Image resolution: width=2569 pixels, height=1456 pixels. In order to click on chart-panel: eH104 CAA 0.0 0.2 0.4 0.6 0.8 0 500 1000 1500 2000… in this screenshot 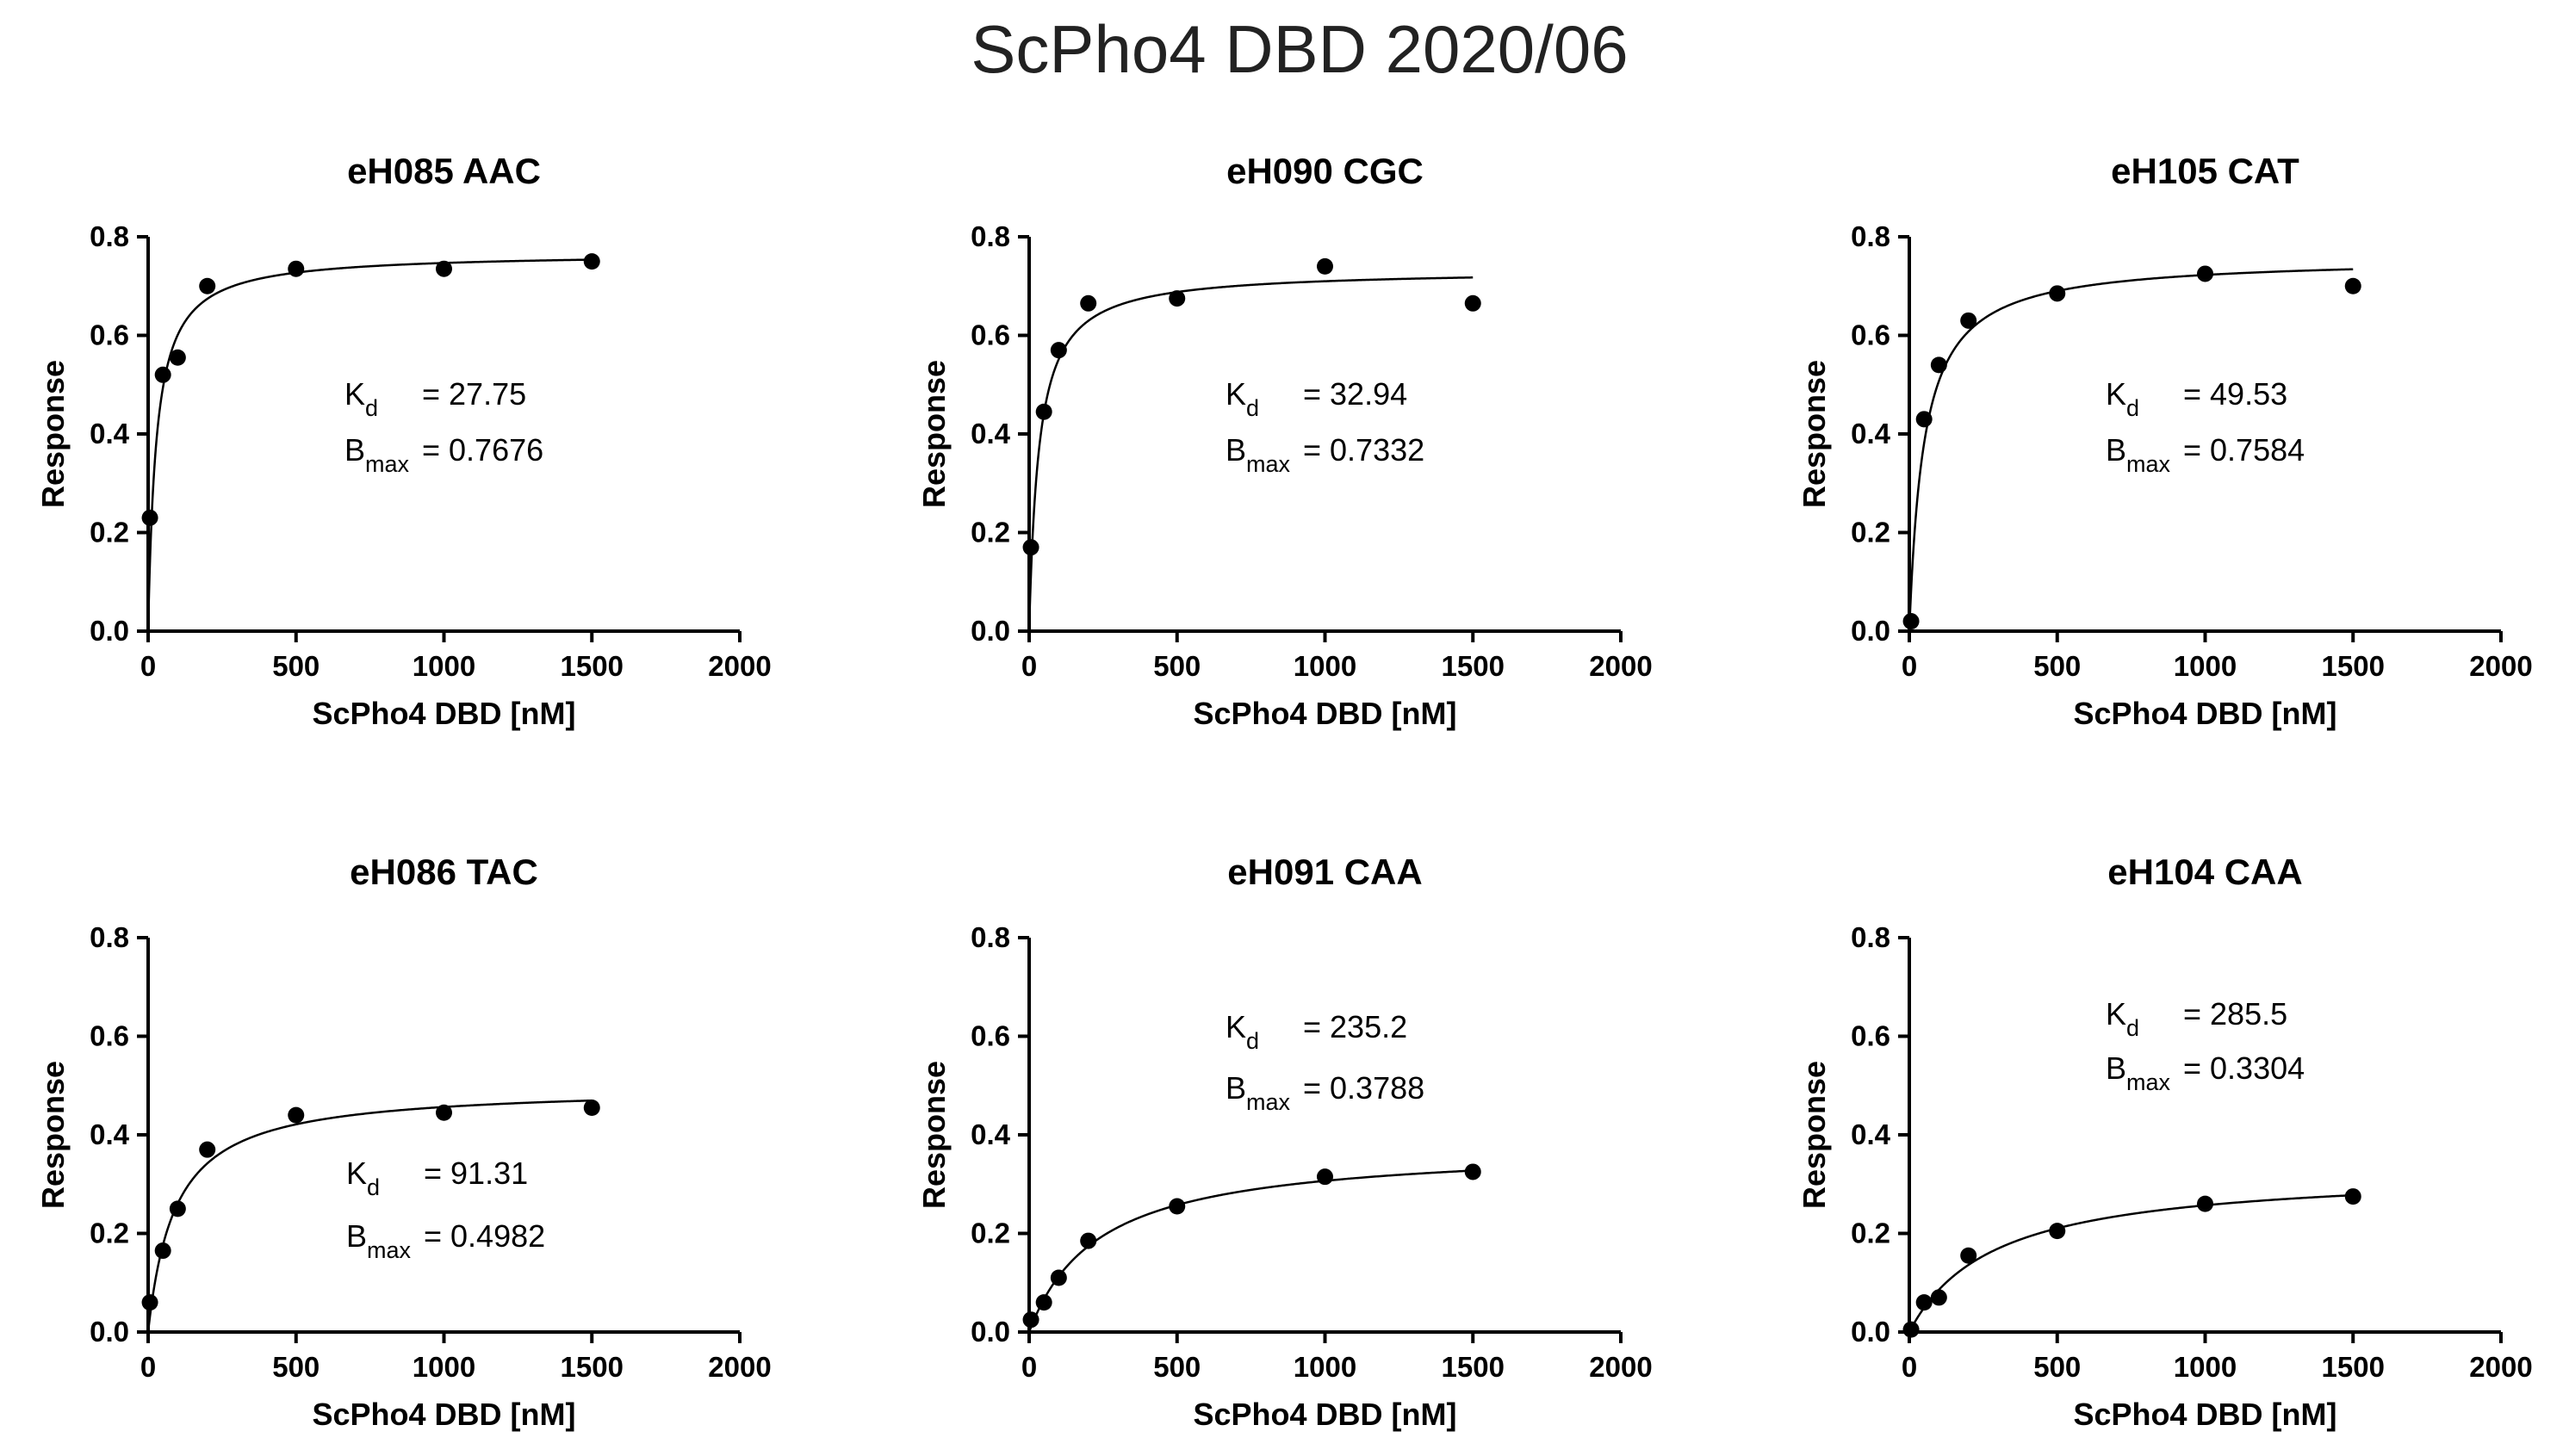, I will do `click(2164, 1142)`.